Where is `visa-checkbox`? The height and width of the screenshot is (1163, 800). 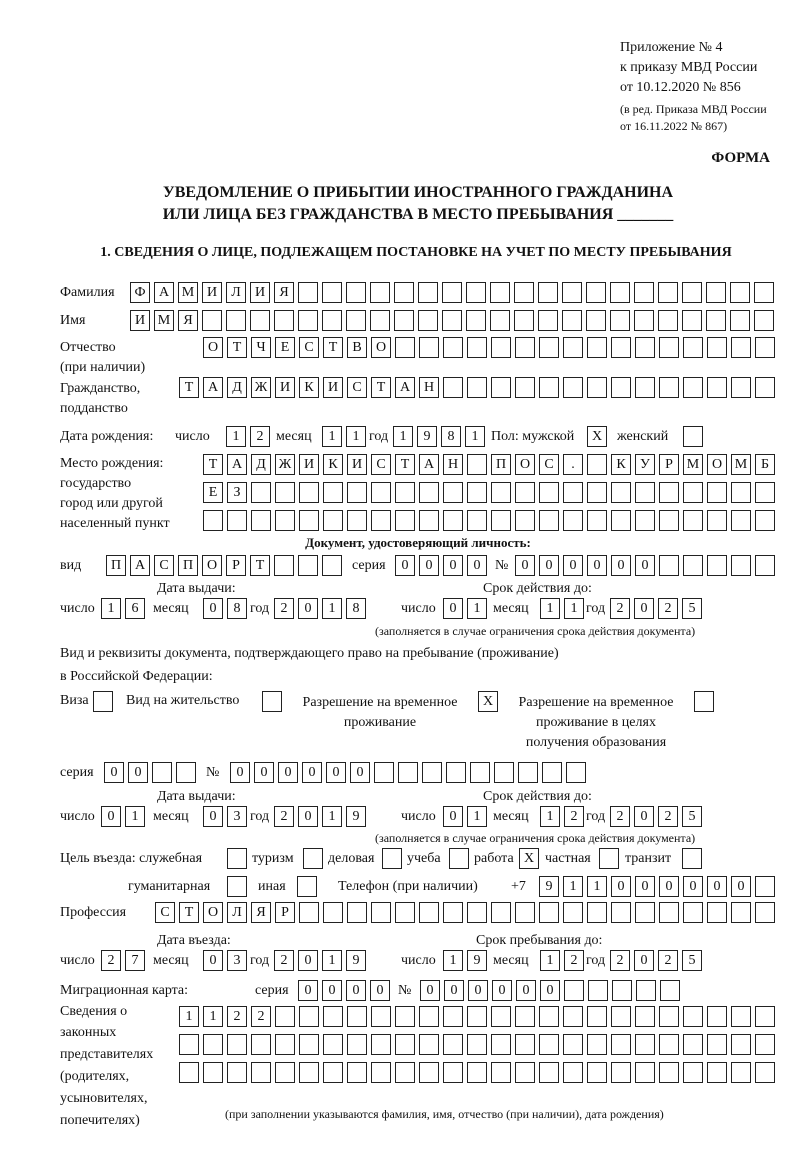 visa-checkbox is located at coordinates (103, 701).